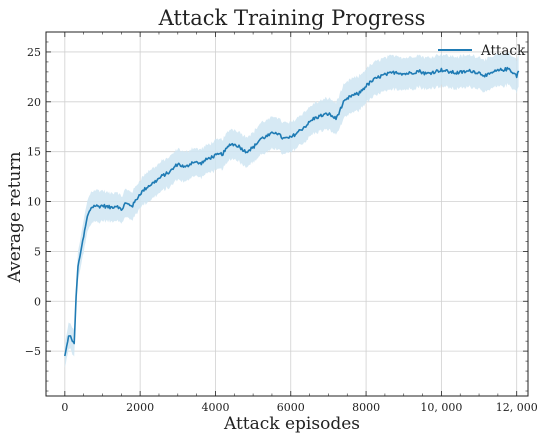 This screenshot has height=439, width=550. I want to click on x-tick-label: 2000, so click(140, 407).